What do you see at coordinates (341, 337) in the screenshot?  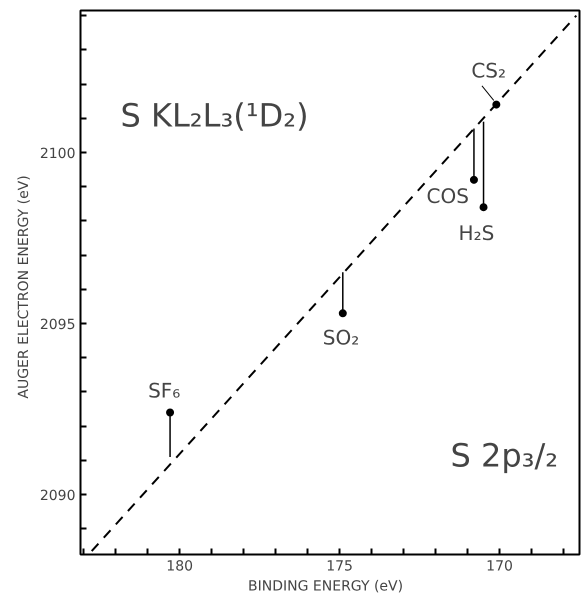 I see `annotation: SO₂` at bounding box center [341, 337].